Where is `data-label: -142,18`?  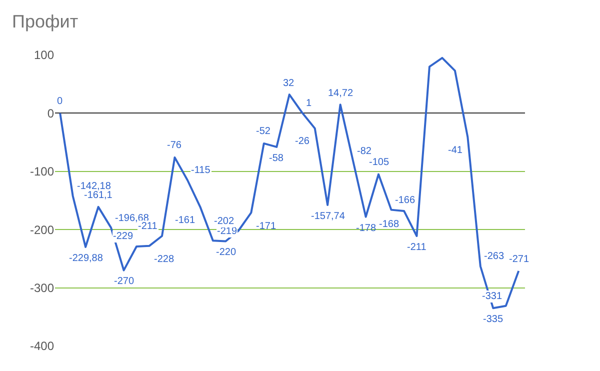
data-label: -142,18 is located at coordinates (94, 186).